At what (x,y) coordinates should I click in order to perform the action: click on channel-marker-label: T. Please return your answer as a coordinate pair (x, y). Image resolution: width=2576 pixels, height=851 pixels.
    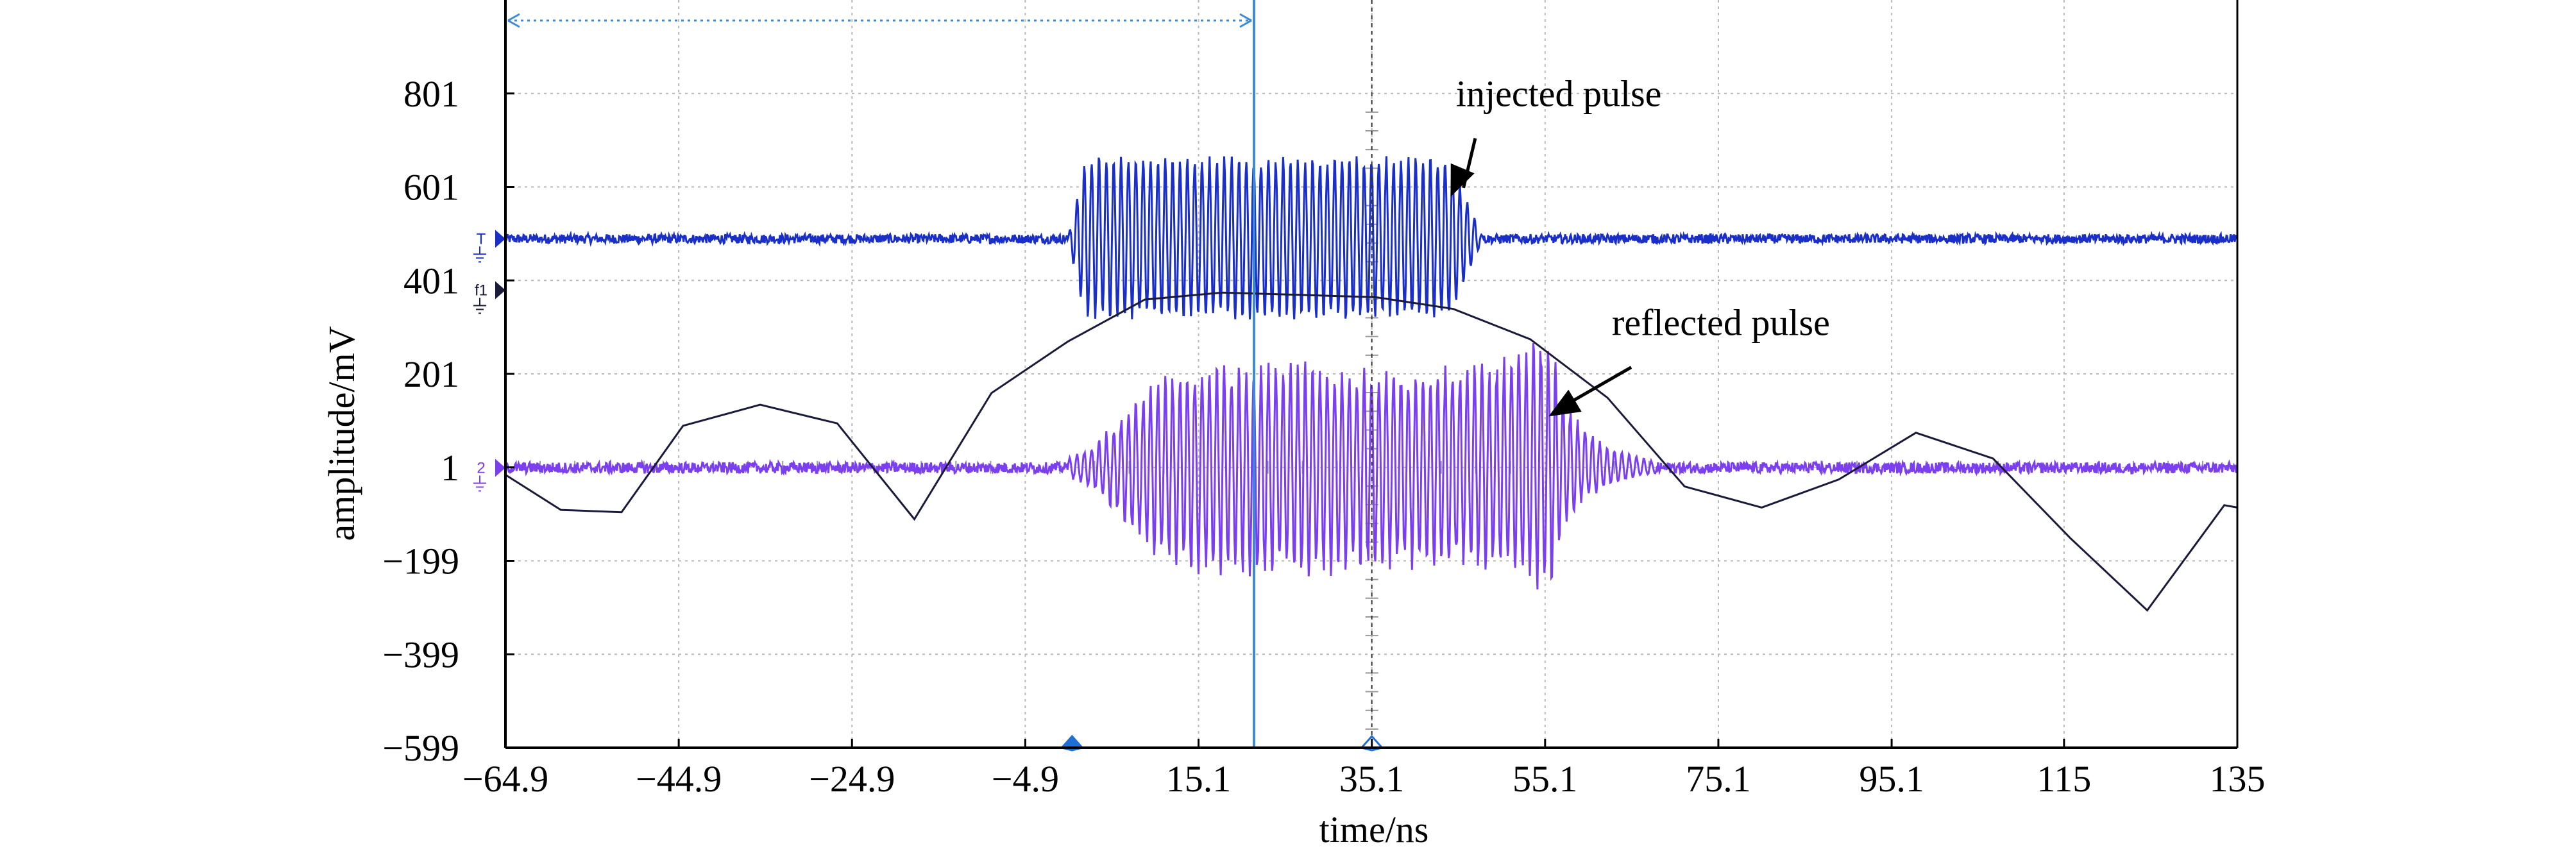
    Looking at the image, I should click on (481, 239).